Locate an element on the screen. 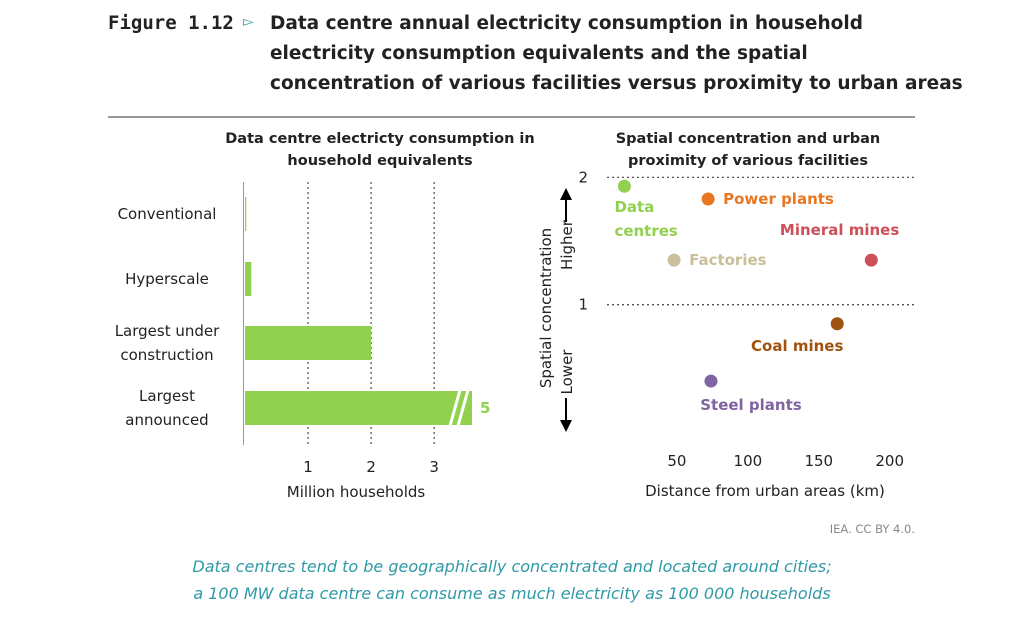 This screenshot has height=617, width=1024. y-high-label: Higher is located at coordinates (567, 244).